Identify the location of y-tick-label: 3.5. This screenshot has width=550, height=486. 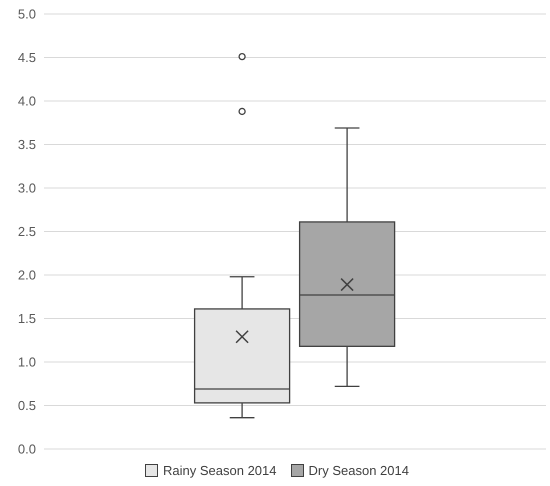
(27, 144).